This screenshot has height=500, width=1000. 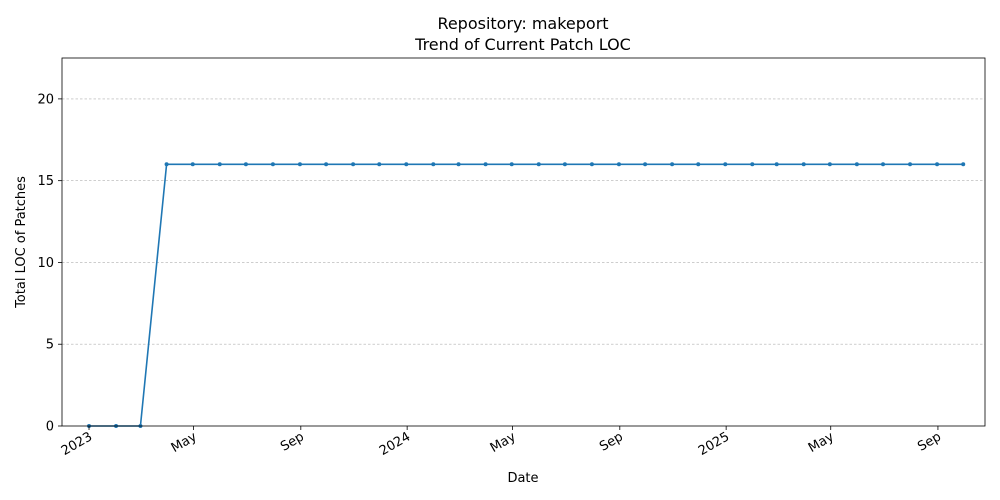 What do you see at coordinates (45, 99) in the screenshot?
I see `y-tick-label-4: 20` at bounding box center [45, 99].